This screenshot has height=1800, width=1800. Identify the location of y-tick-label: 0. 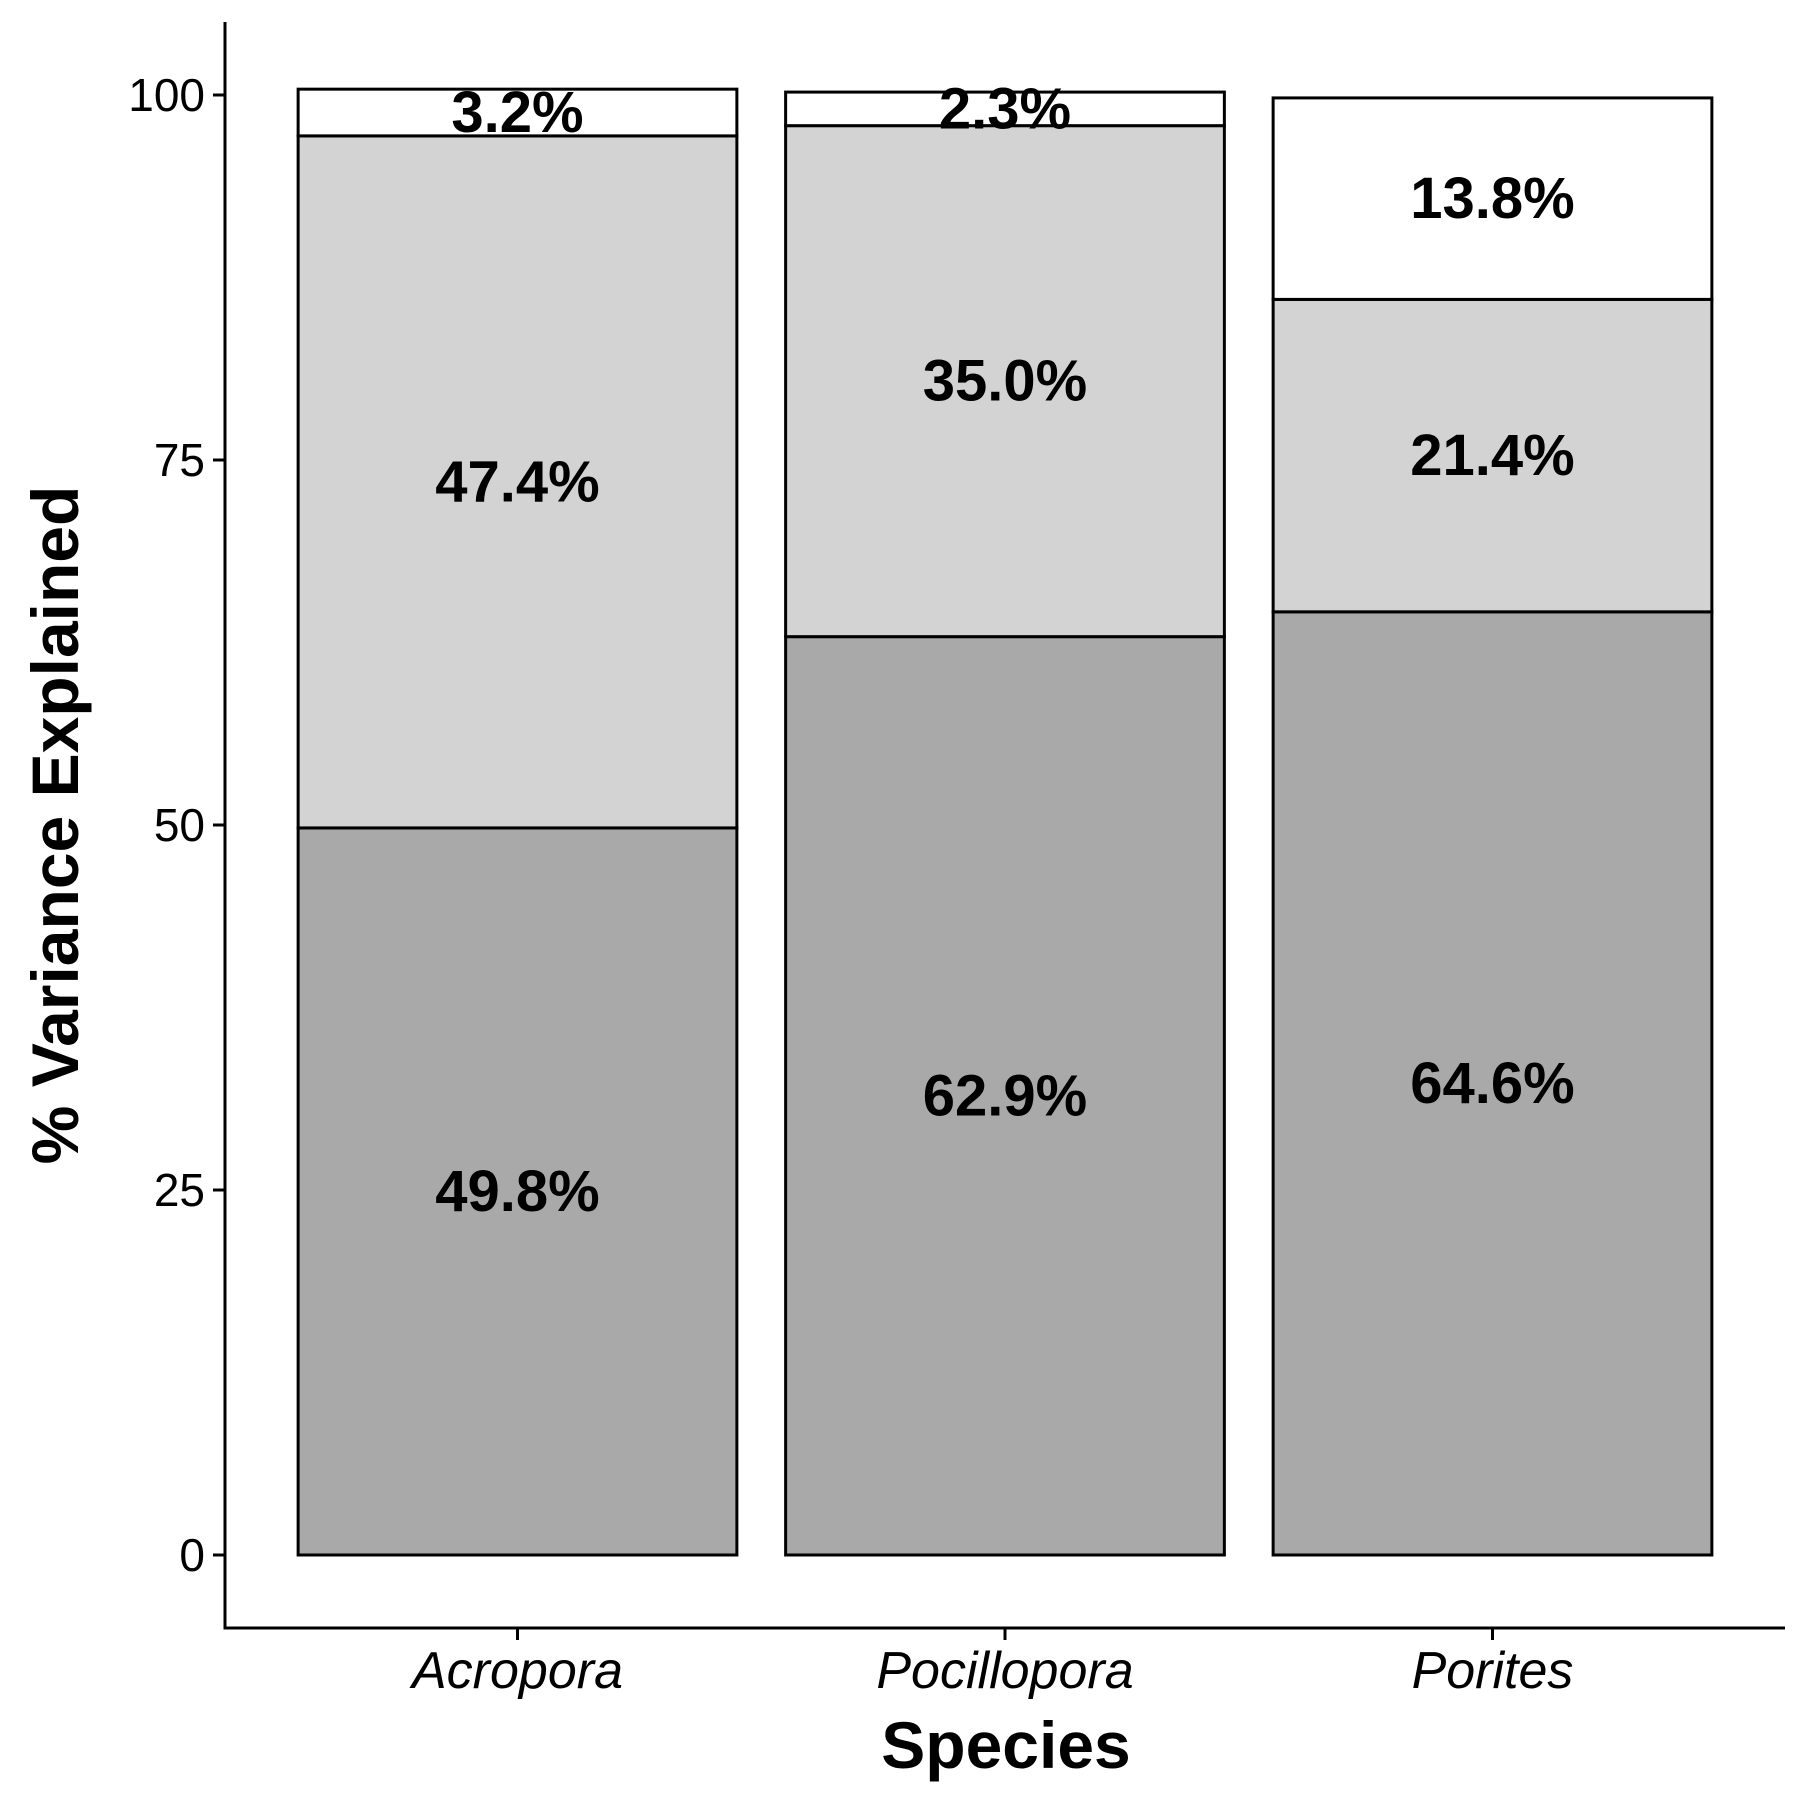
(192, 1555).